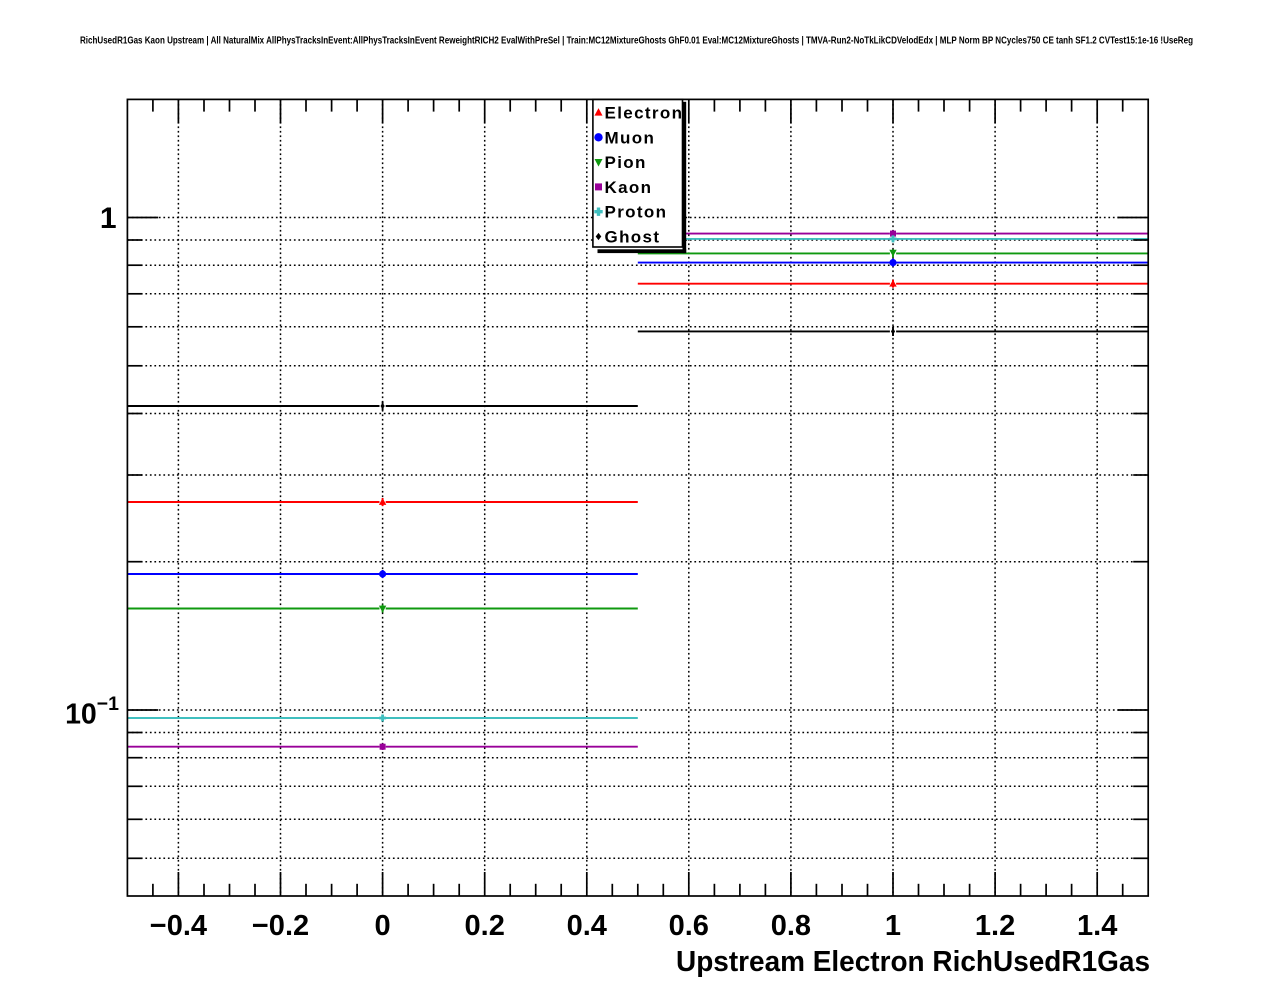  Describe the element at coordinates (630, 137) in the screenshot. I see `svg-text: Muon` at that location.